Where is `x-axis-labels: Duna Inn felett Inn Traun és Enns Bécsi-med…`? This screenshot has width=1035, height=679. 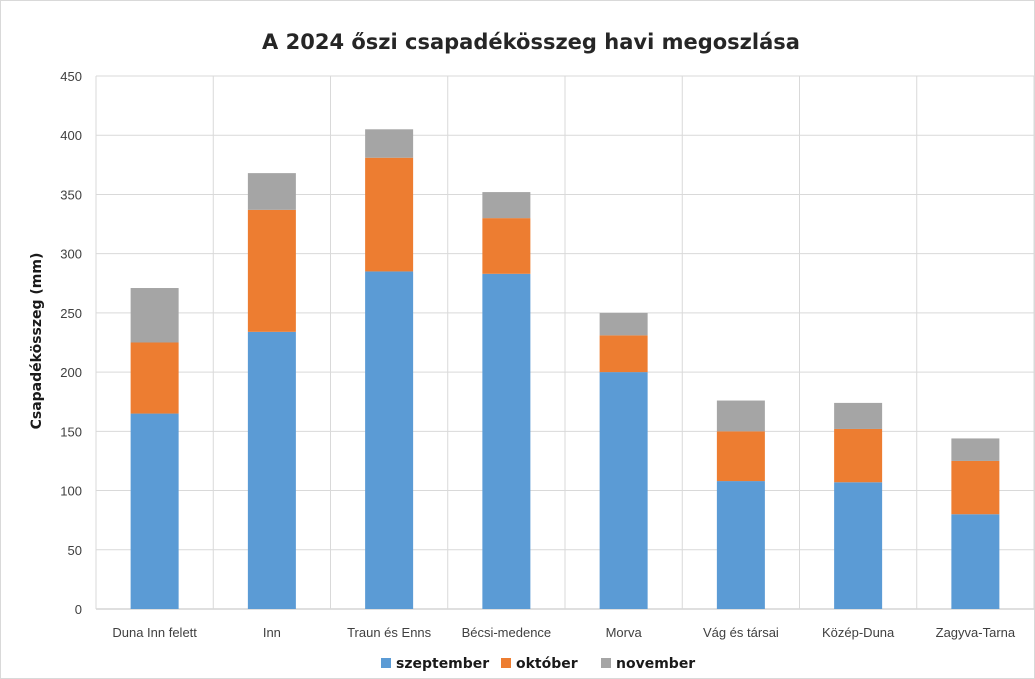
x-axis-labels: Duna Inn felett Inn Traun és Enns Bécsi-med… is located at coordinates (564, 632).